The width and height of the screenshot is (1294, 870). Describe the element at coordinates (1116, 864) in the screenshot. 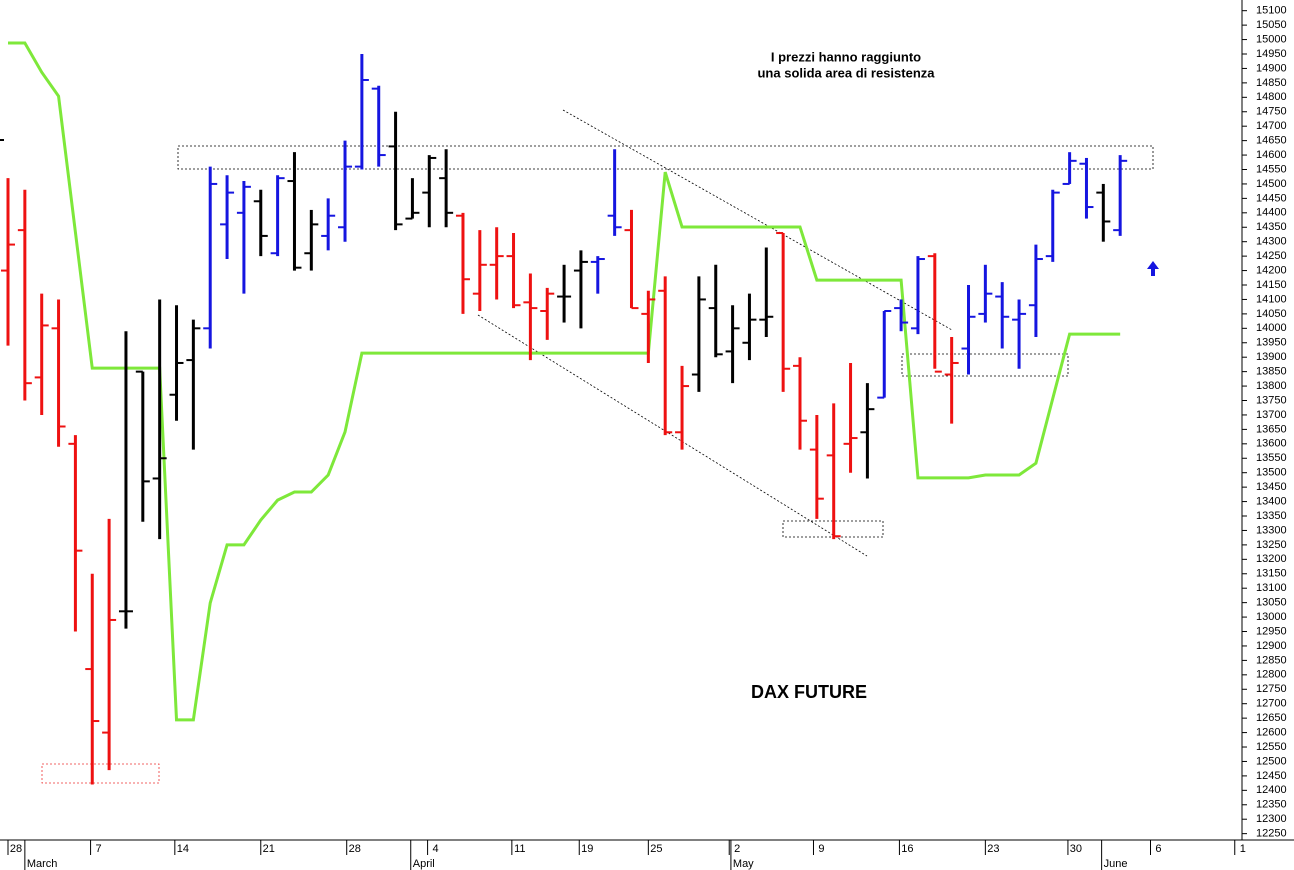

I see `month-label: June` at that location.